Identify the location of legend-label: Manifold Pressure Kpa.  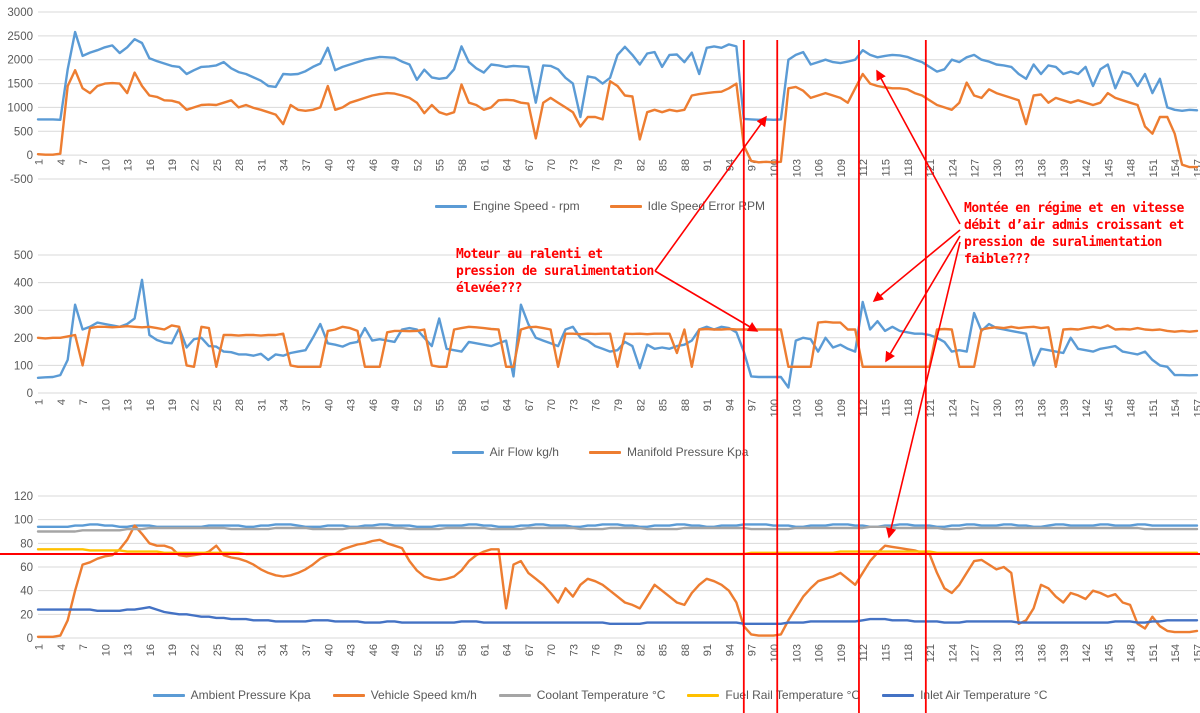
(687, 452).